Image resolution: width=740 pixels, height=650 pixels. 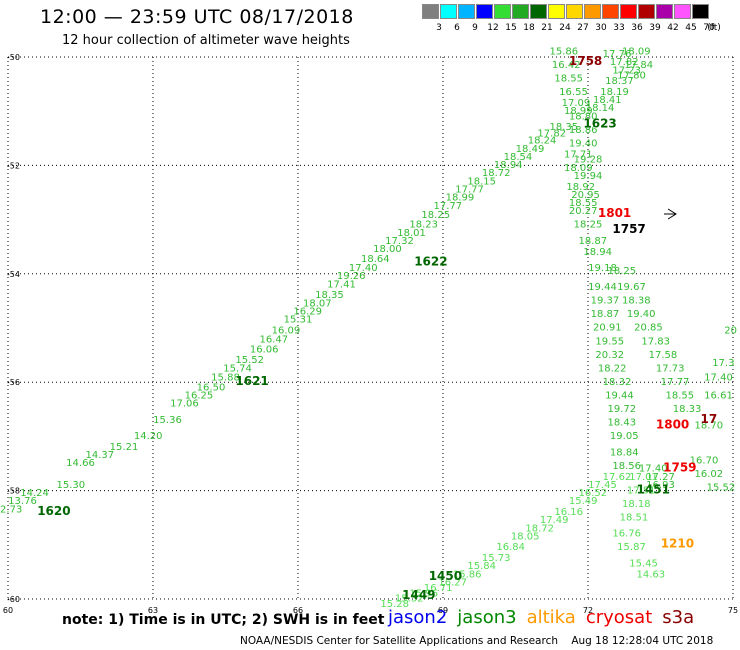 I want to click on wave-height-label: 16.09, so click(x=286, y=330).